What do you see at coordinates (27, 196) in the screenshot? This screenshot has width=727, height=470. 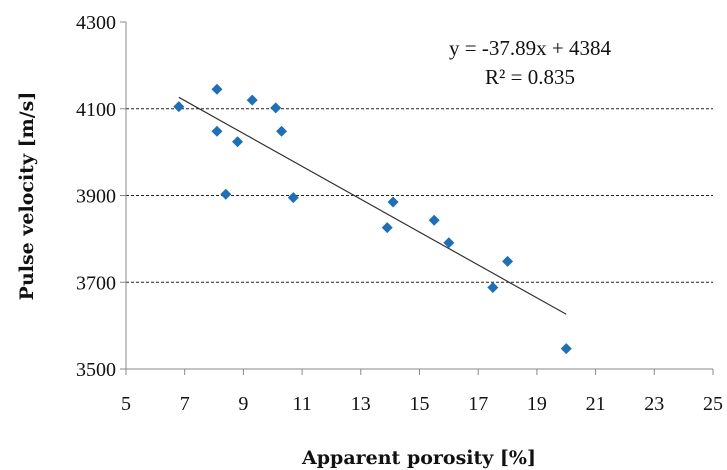 I see `y-axis-title: Pulse velocity [m/s]` at bounding box center [27, 196].